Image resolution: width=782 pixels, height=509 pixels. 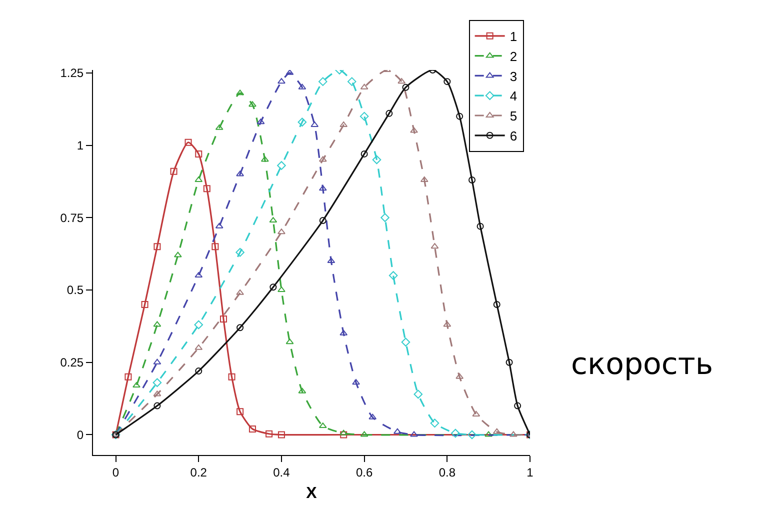 I want to click on legend-label: 4, so click(x=514, y=96).